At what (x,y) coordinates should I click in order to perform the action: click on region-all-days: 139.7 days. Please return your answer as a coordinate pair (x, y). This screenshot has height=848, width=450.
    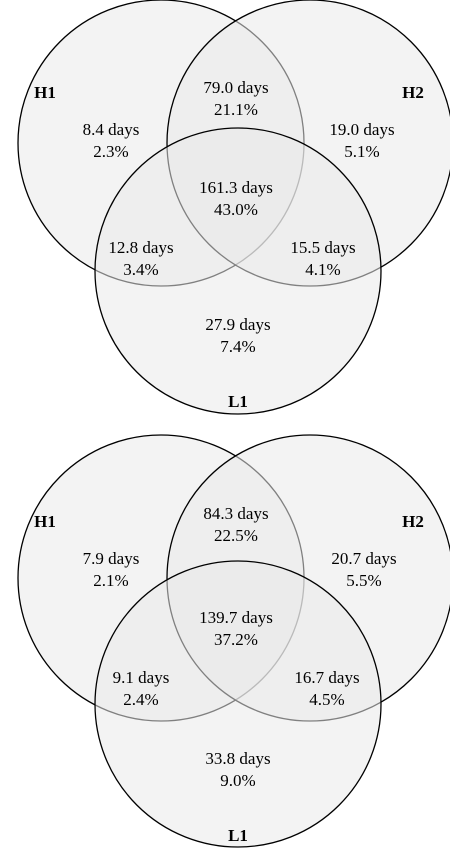
    Looking at the image, I should click on (236, 617).